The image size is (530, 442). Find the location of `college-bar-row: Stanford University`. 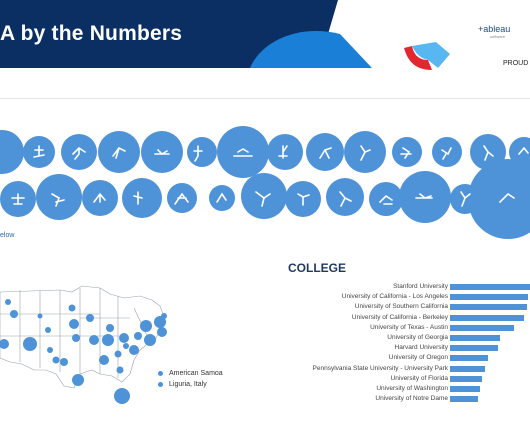

college-bar-row: Stanford University is located at coordinates (400, 287).